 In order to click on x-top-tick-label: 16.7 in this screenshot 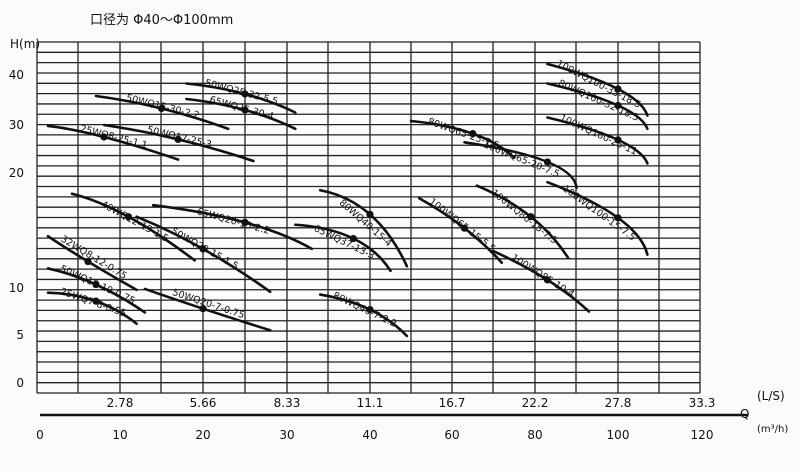, I will do `click(452, 403)`.